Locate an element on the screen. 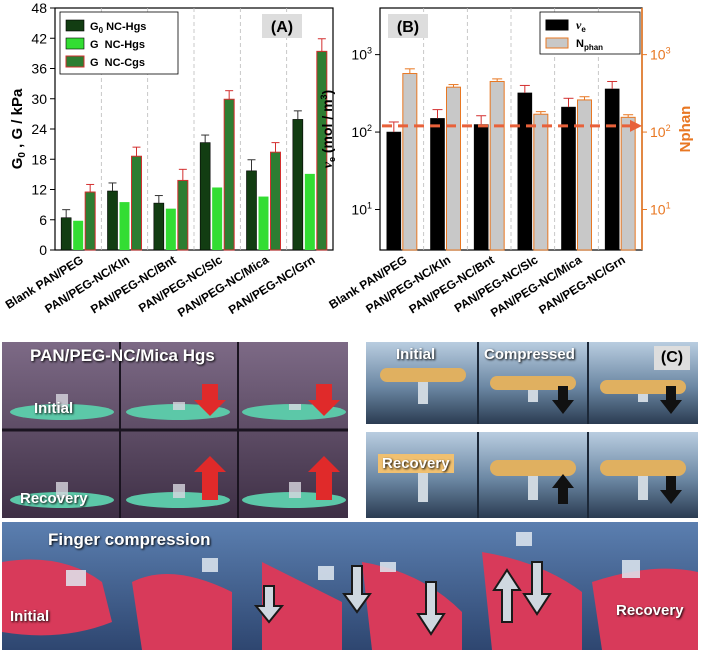 Image resolution: width=702 pixels, height=652 pixels. chart-b-right-tick-label: 10² is located at coordinates (660, 131).